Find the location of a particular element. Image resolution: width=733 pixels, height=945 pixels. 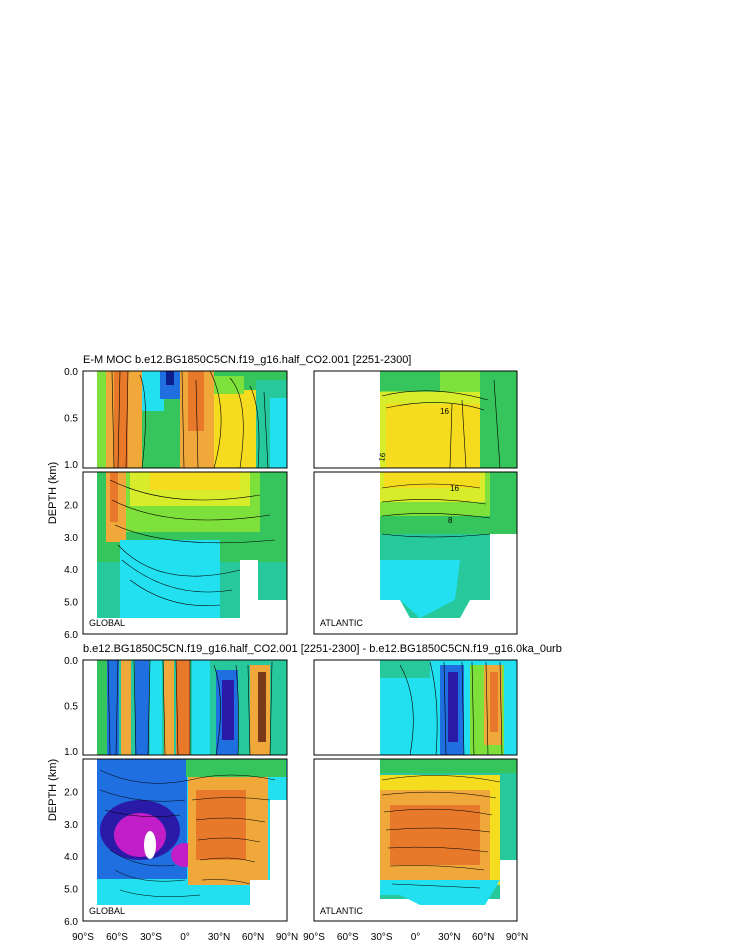

basin-label-atlantic-bottom: ATLANTIC is located at coordinates (341, 911).